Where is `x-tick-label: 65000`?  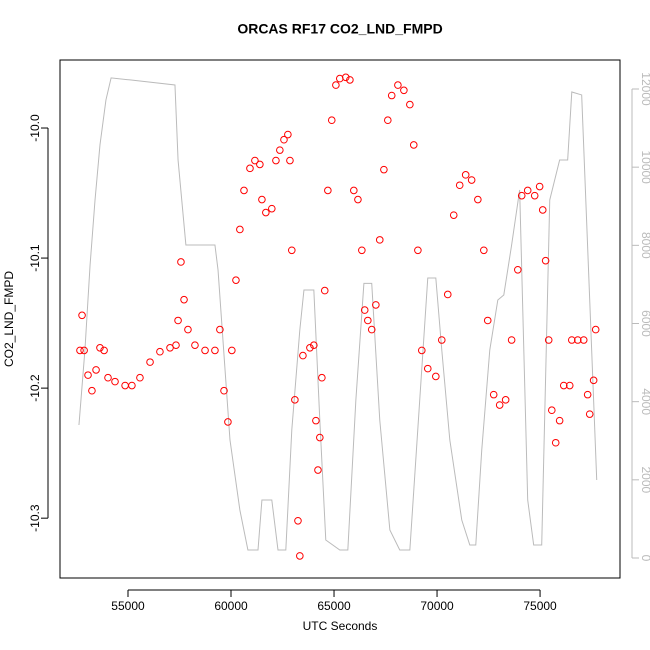 x-tick-label: 65000 is located at coordinates (334, 606).